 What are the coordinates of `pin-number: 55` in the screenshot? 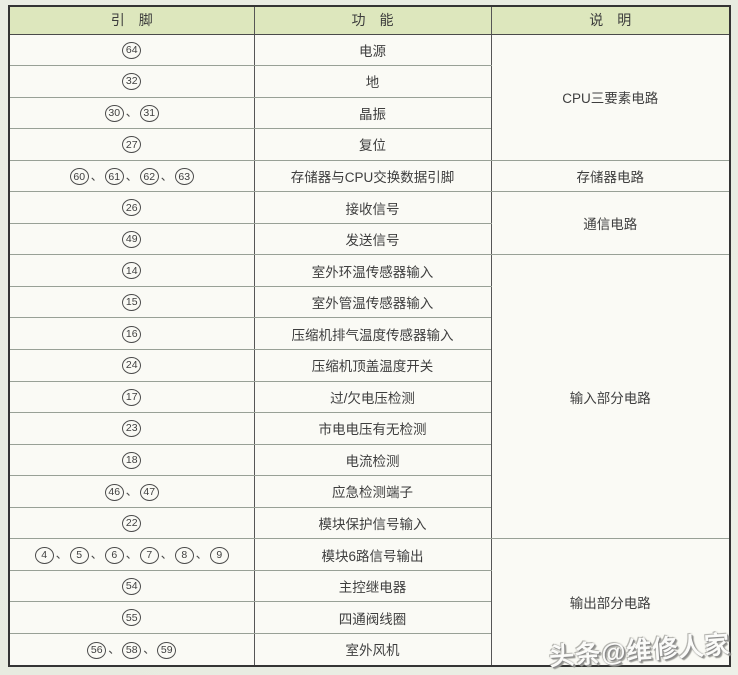 It's located at (132, 618).